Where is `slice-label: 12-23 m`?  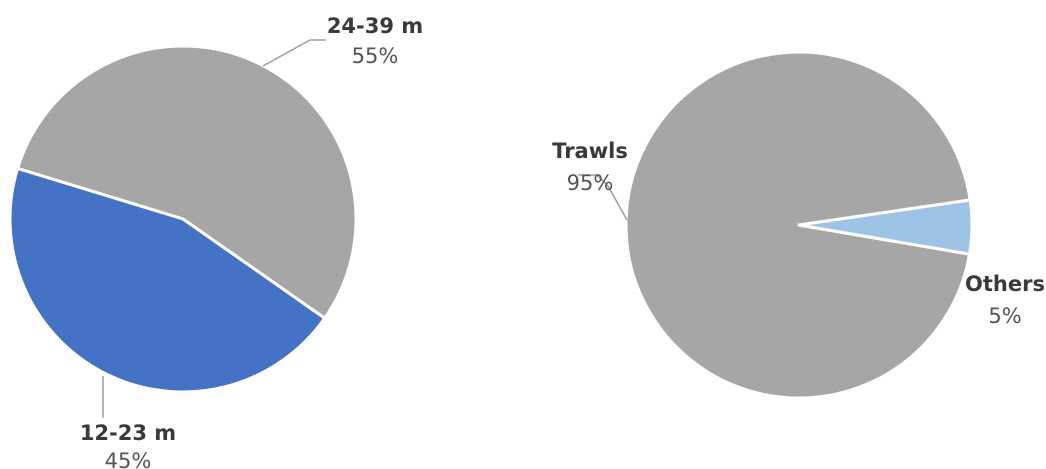 slice-label: 12-23 m is located at coordinates (128, 433).